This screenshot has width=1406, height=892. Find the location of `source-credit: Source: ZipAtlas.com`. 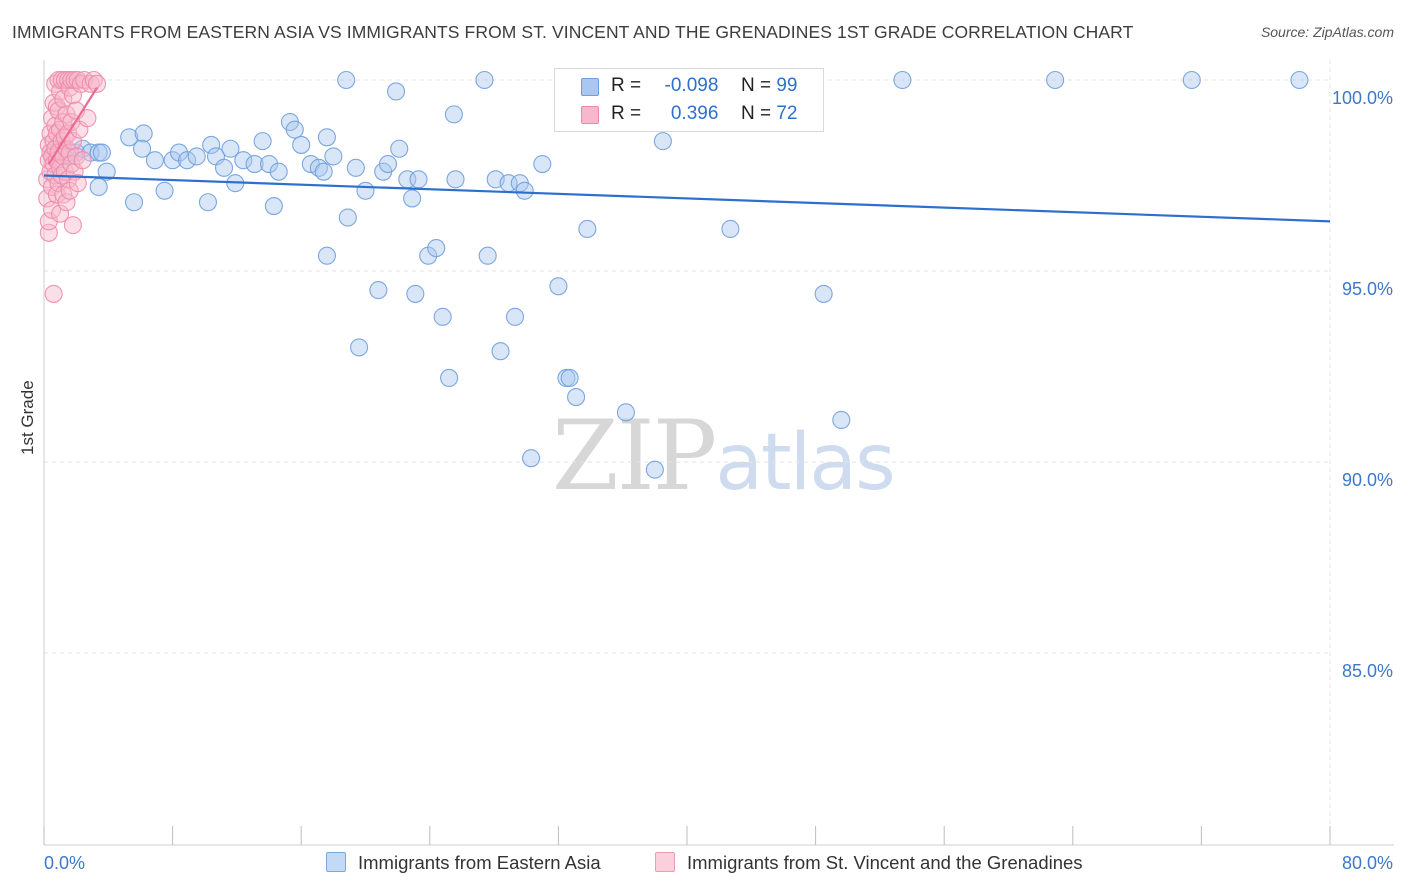

source-credit: Source: ZipAtlas.com is located at coordinates (1327, 32).